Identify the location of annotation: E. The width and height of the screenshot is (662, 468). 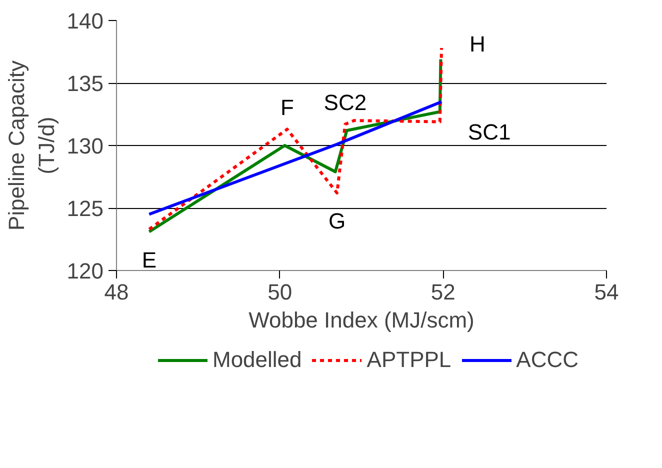
(149, 259).